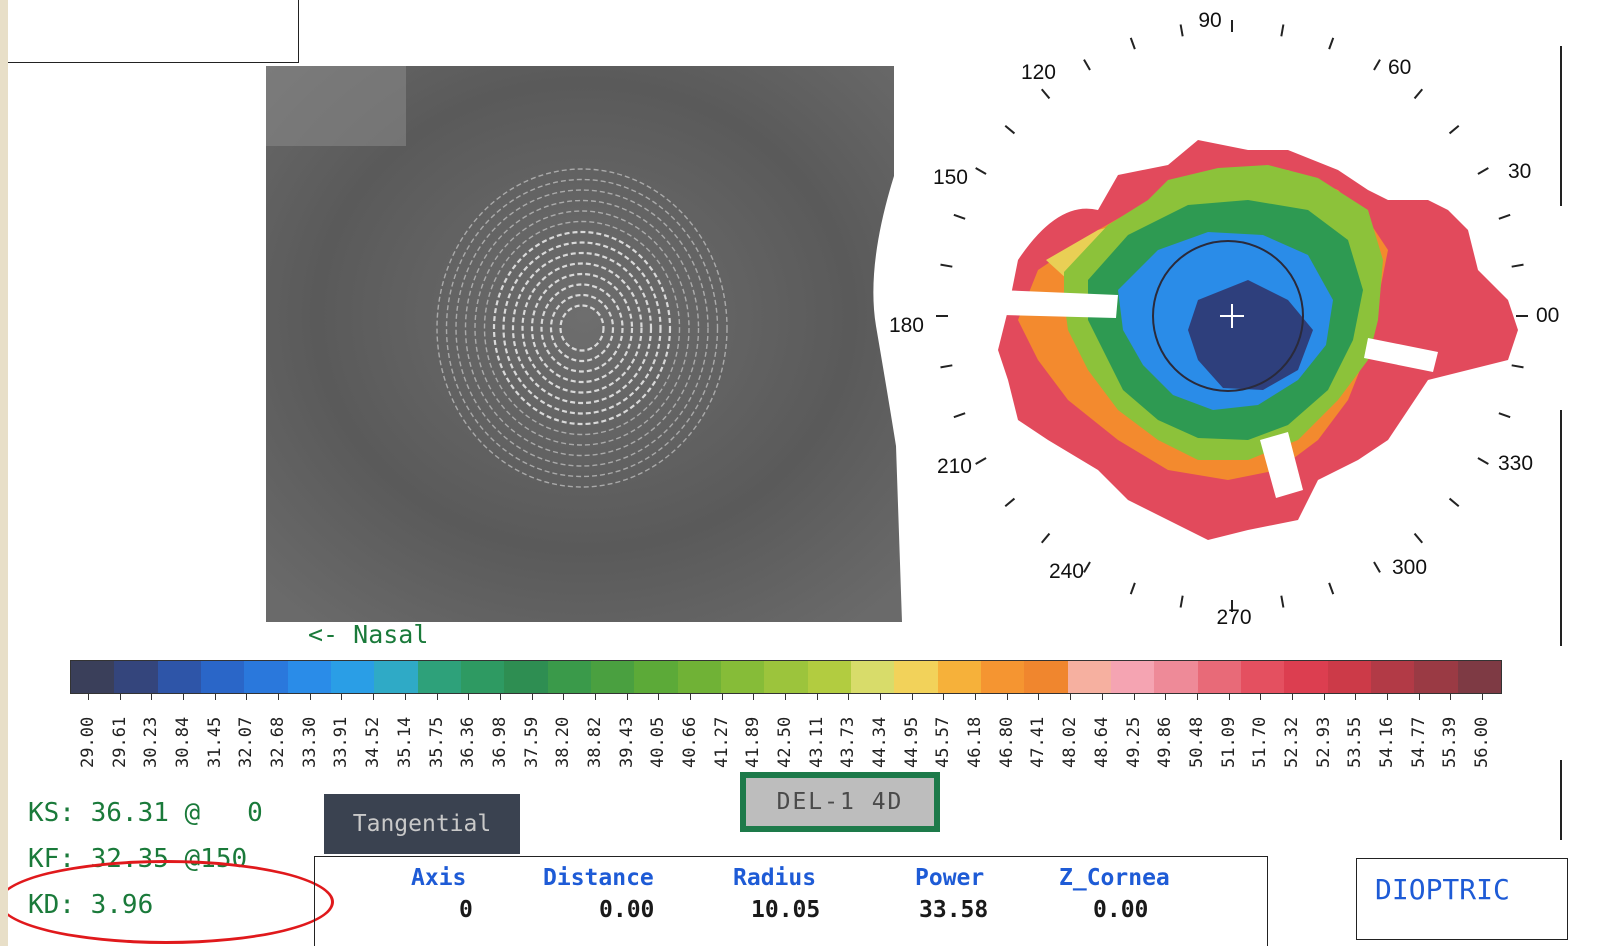 This screenshot has height=946, width=1608. I want to click on scale-label: 30.84, so click(183, 742).